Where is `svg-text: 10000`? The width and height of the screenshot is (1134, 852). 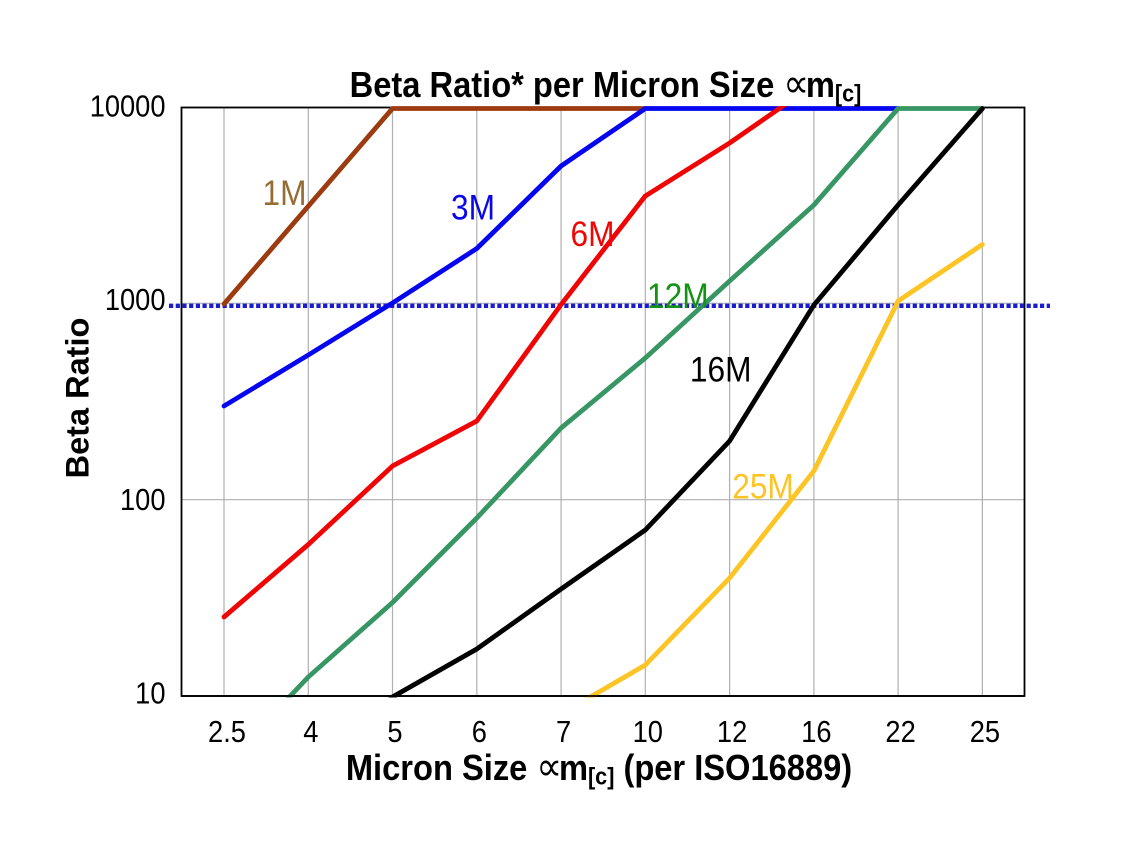 svg-text: 10000 is located at coordinates (128, 107).